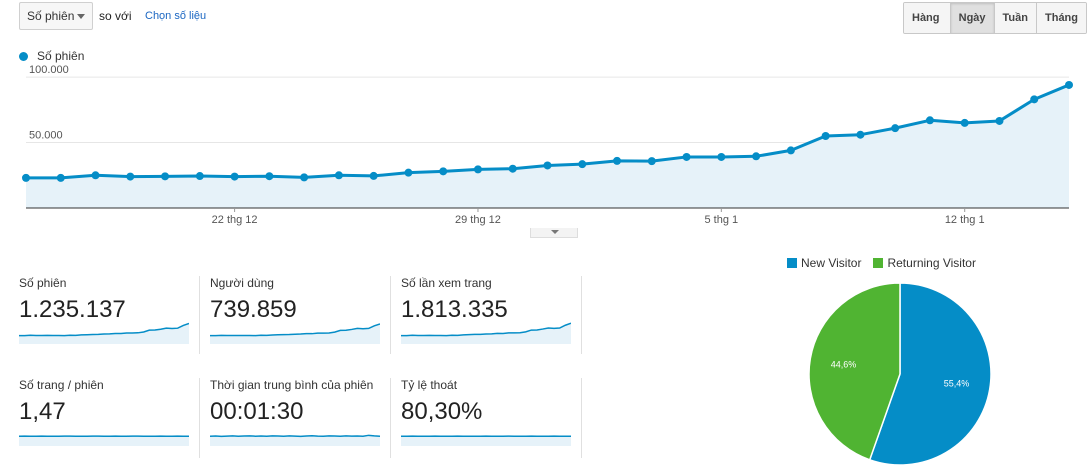 The image size is (1087, 467). I want to click on granularity-day-button: Ngày, so click(971, 18).